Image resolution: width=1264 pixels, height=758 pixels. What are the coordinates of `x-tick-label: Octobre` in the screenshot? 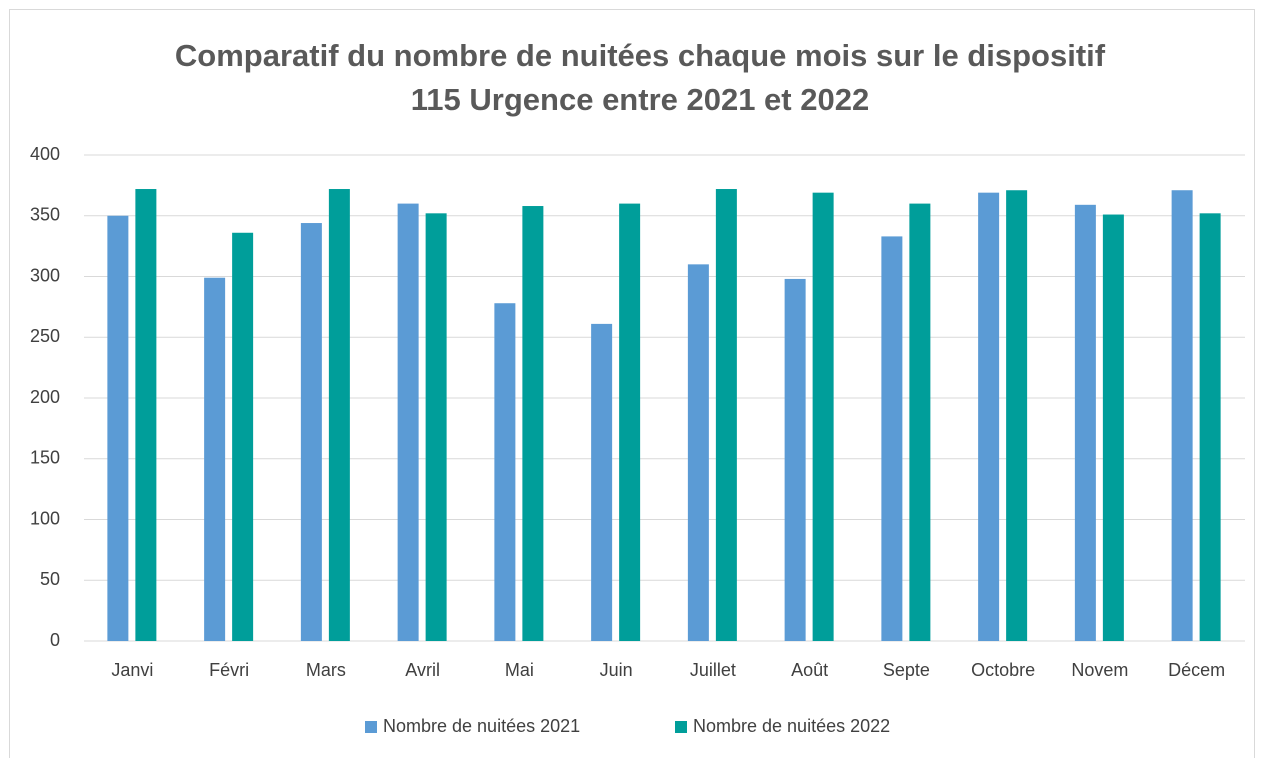 It's located at (1003, 670).